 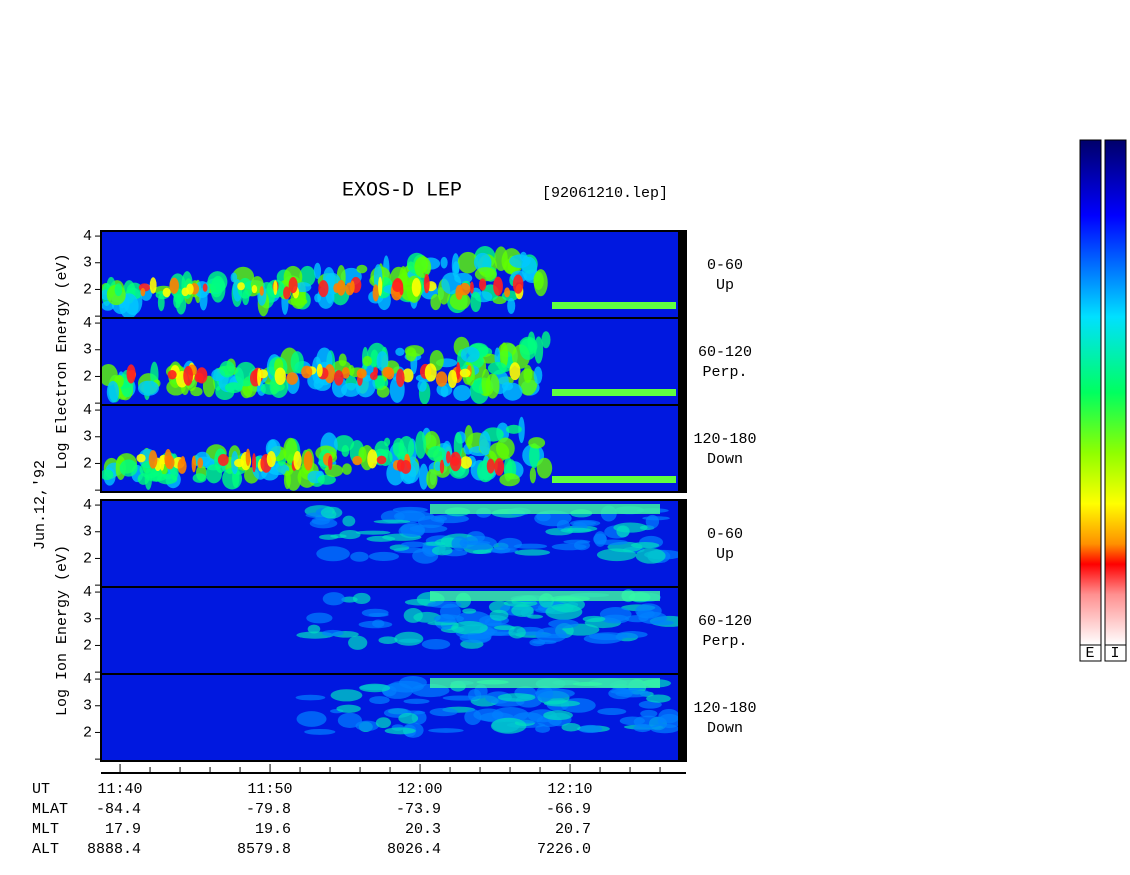 I want to click on ephemeris-name: UT, so click(x=41, y=789).